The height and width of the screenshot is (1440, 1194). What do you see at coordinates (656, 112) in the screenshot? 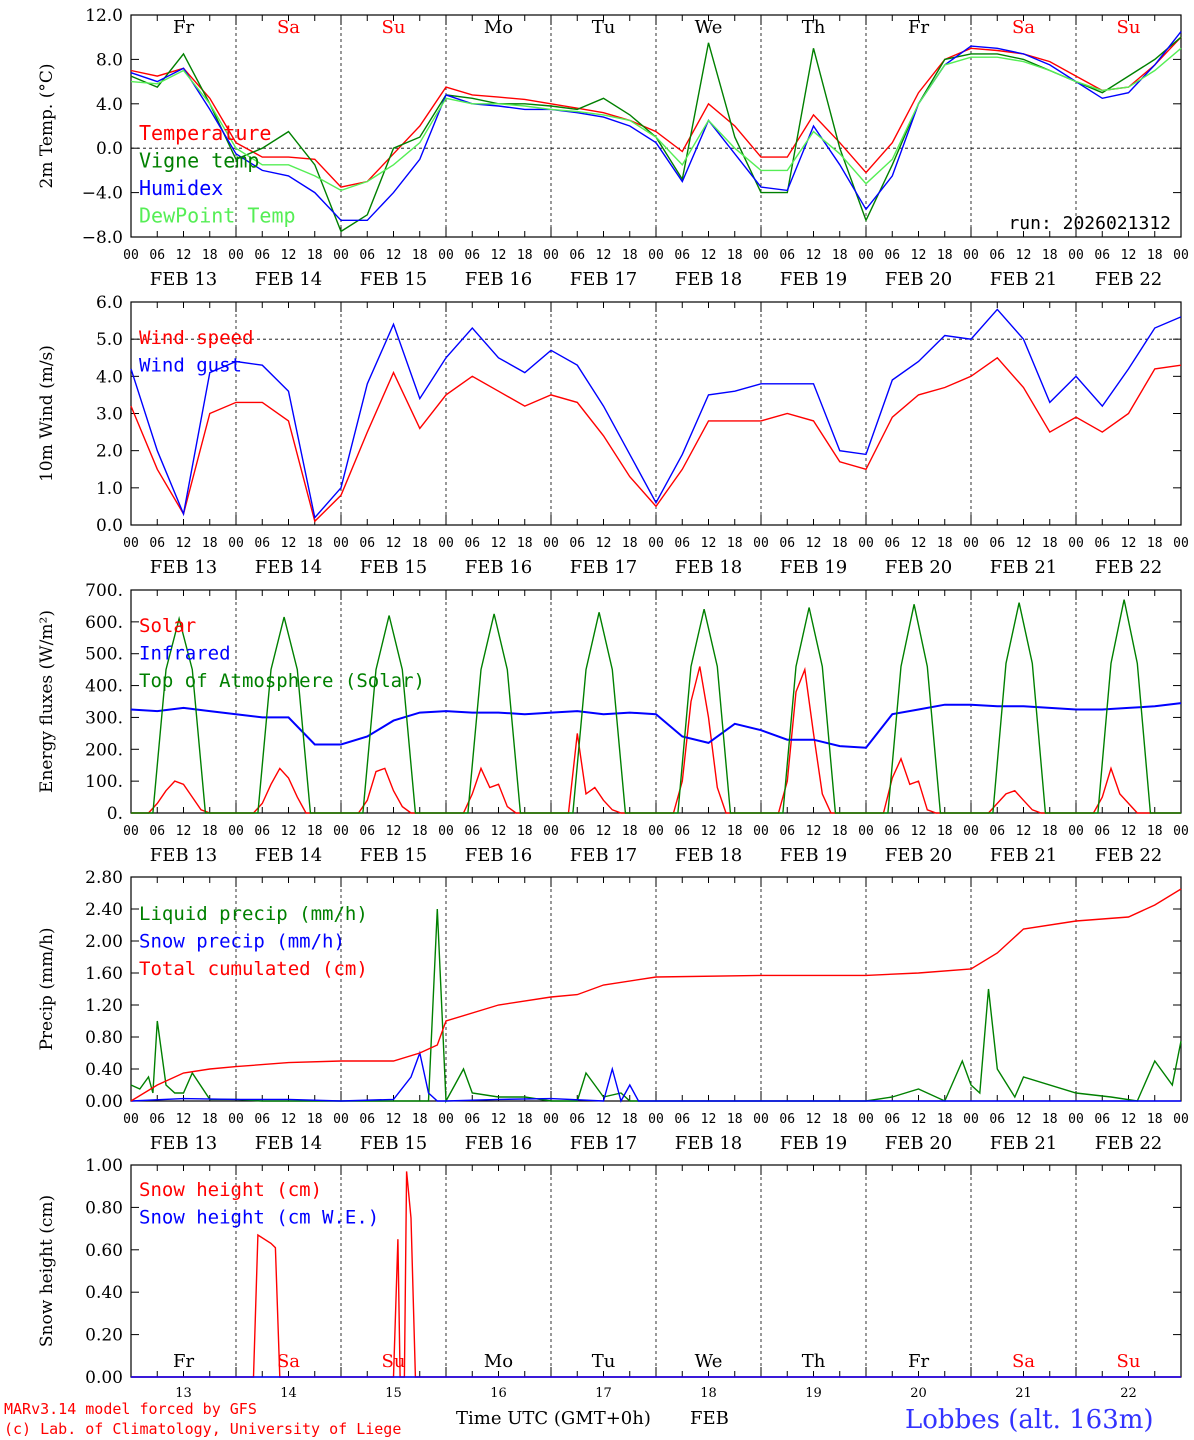
I see `series-line-temperature` at bounding box center [656, 112].